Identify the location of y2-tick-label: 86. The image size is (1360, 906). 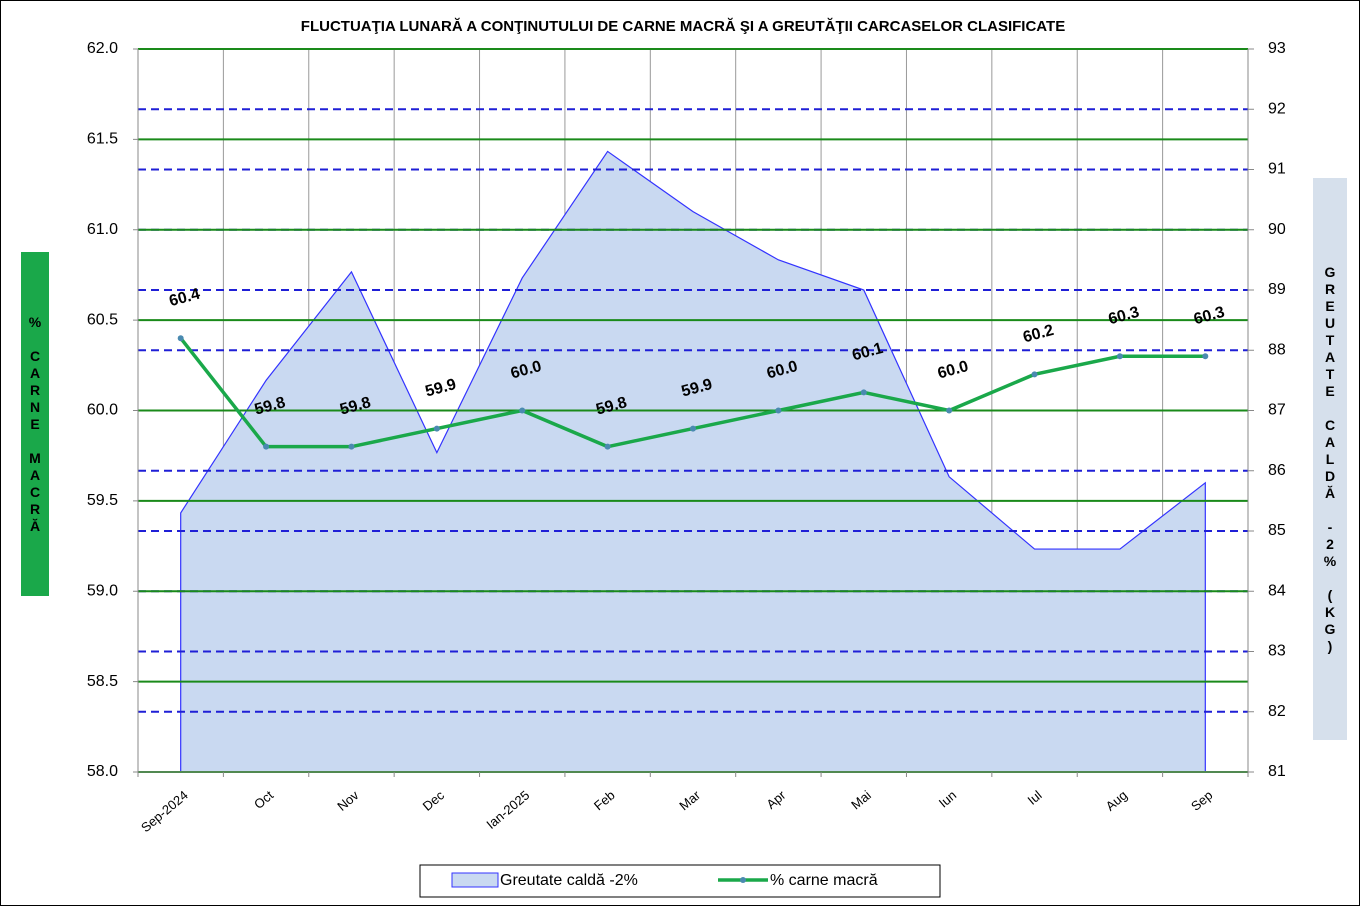
(1277, 470).